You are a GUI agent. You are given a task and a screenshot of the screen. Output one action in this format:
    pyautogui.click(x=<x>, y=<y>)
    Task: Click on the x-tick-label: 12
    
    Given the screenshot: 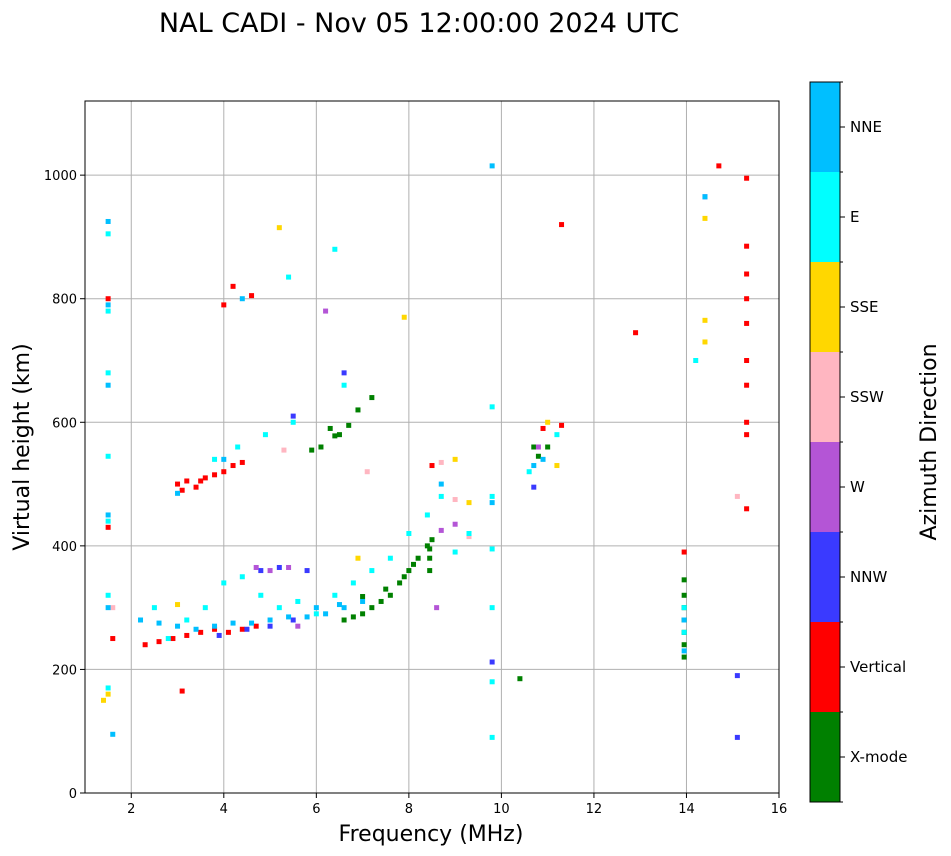 What is the action you would take?
    pyautogui.click(x=594, y=809)
    